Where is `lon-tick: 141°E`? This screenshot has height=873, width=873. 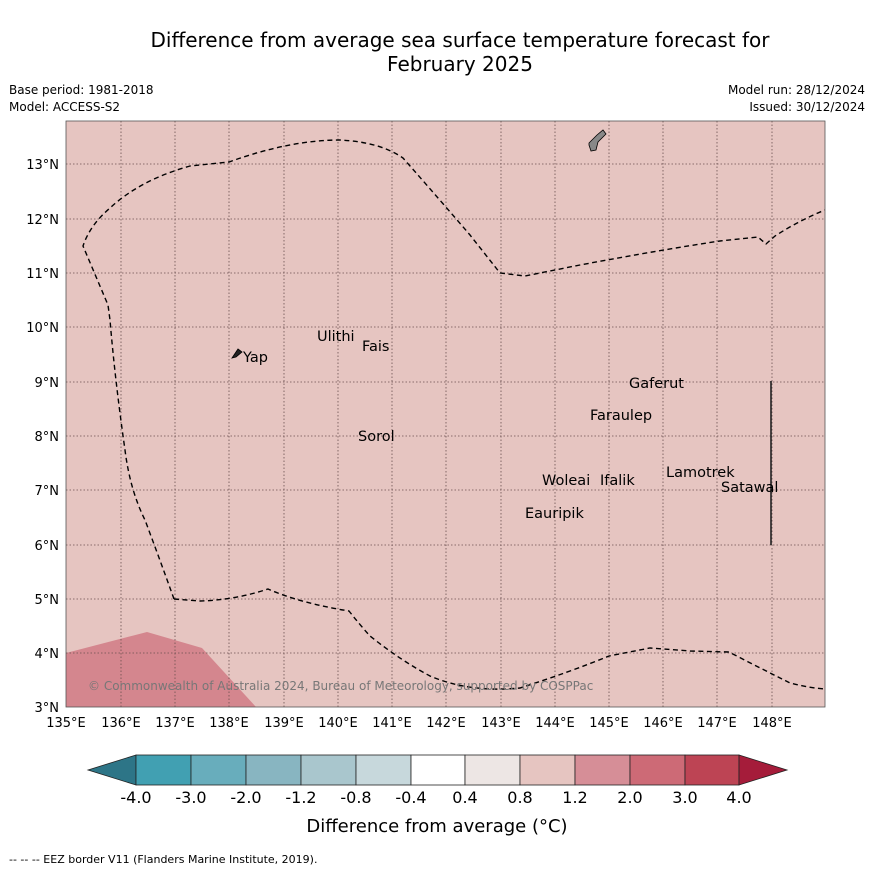 lon-tick: 141°E is located at coordinates (392, 723).